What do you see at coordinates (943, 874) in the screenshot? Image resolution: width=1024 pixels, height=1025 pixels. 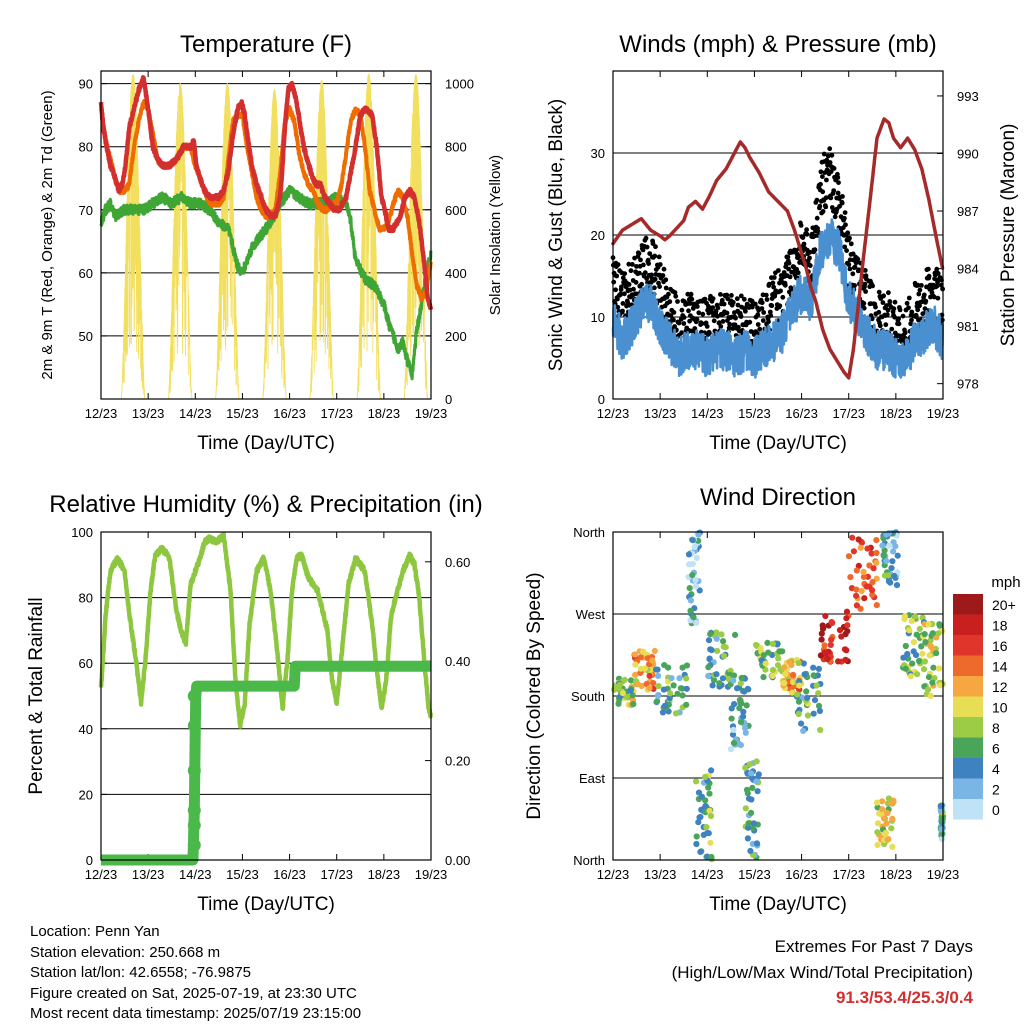 I see `x-tick-label: 19/23` at bounding box center [943, 874].